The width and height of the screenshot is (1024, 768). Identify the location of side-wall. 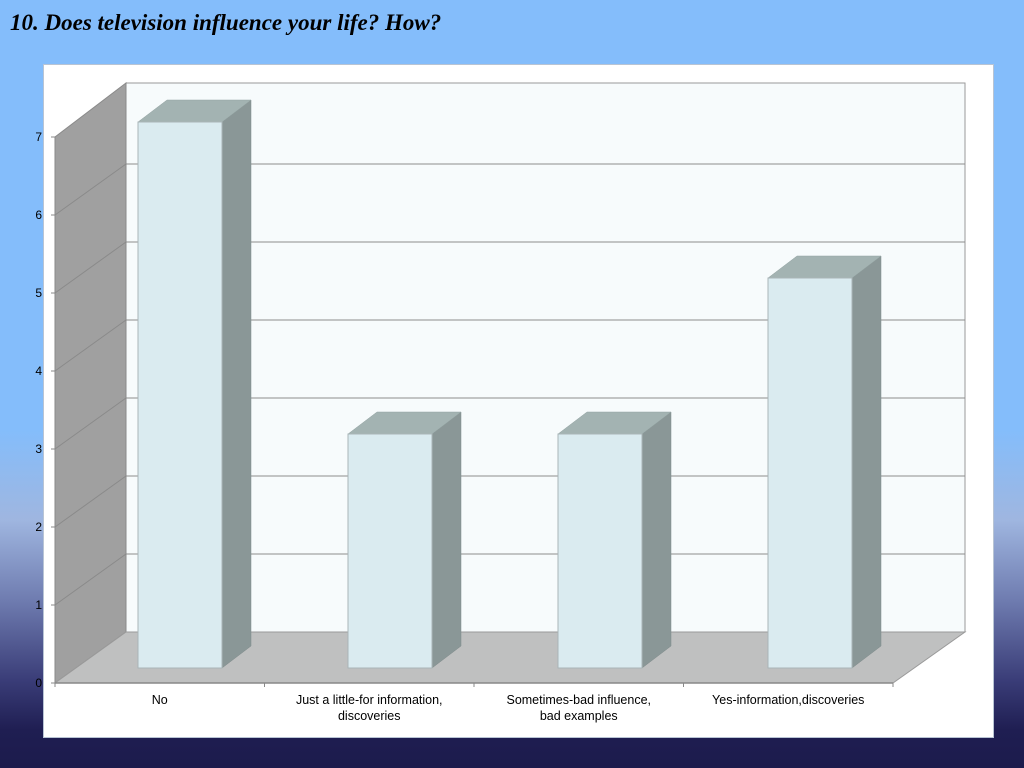
(90, 382).